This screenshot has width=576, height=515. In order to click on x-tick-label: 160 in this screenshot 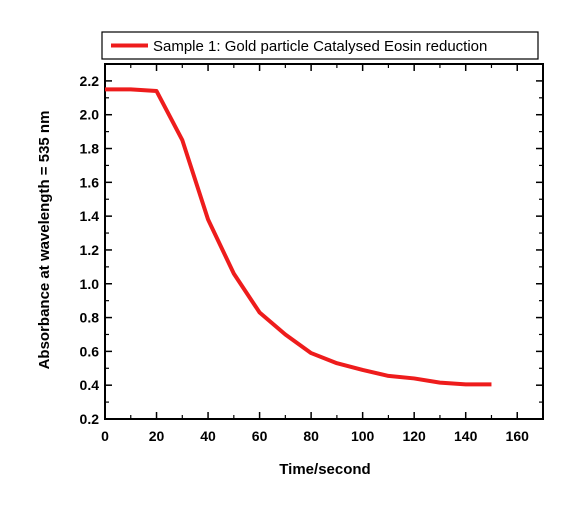, I will do `click(518, 436)`.